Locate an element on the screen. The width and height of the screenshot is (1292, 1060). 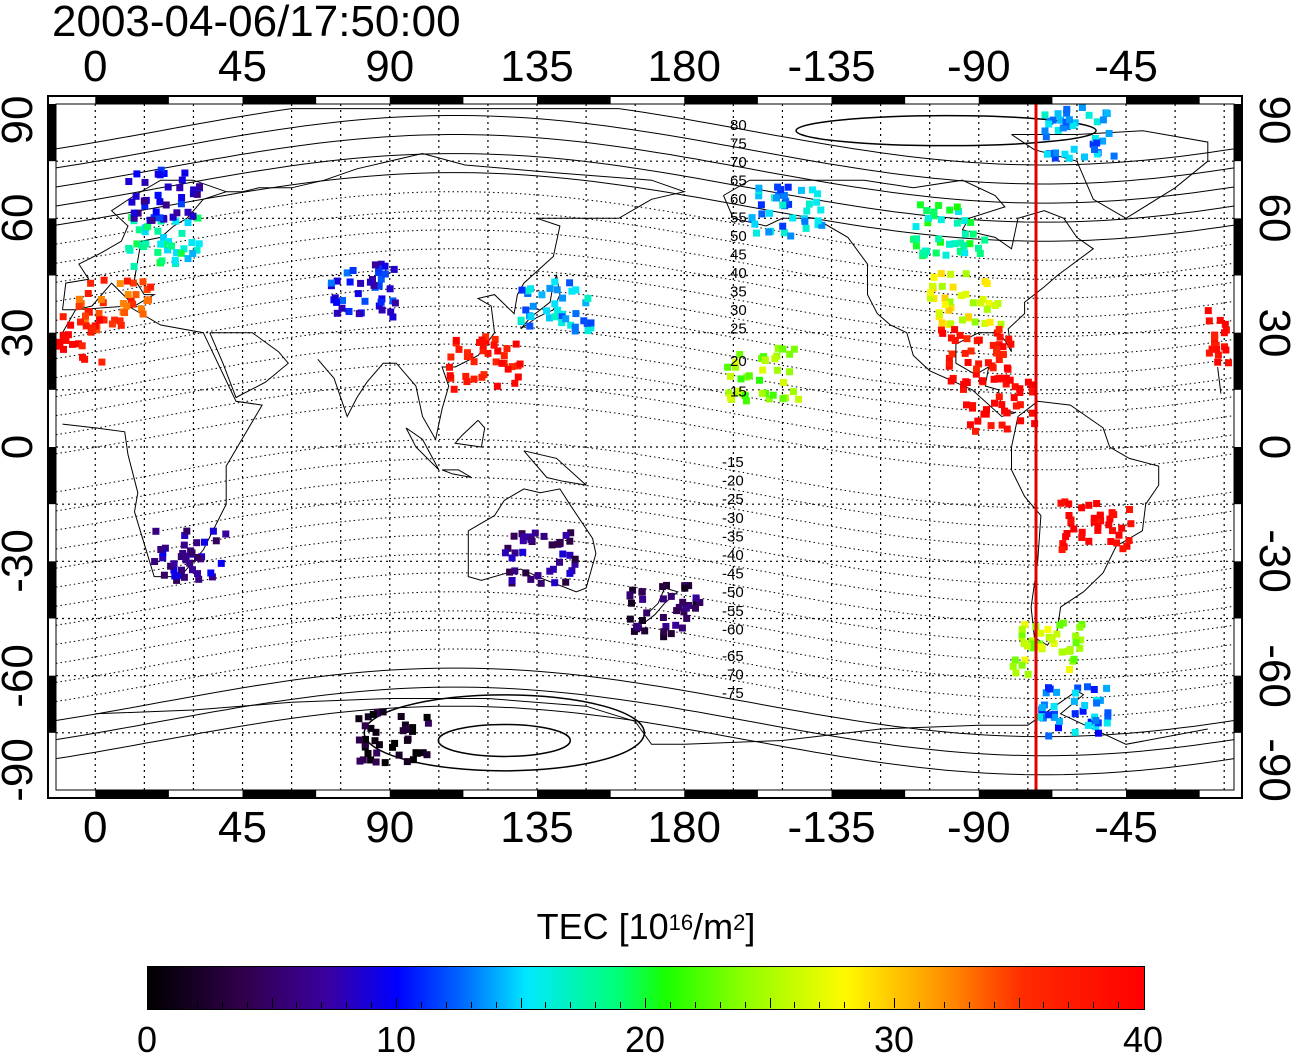
mlat-label: 25 is located at coordinates (738, 329).